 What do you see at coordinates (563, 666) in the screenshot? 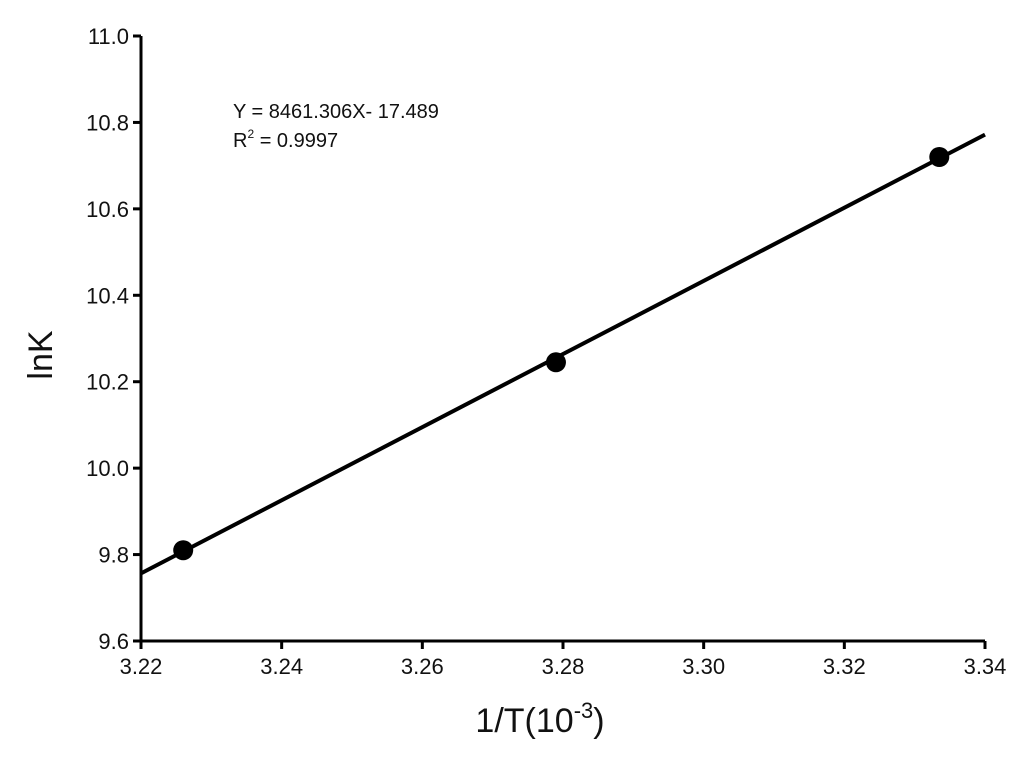
I see `x-tick-label: 3.28` at bounding box center [563, 666].